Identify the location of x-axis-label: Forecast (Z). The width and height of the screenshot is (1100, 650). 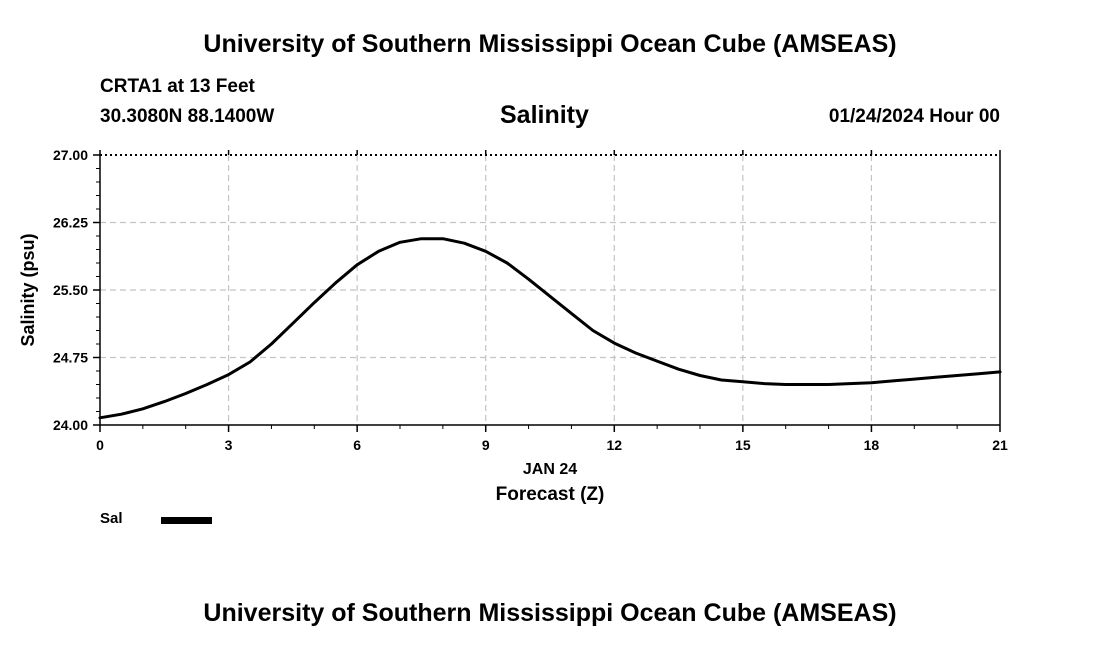
(550, 494).